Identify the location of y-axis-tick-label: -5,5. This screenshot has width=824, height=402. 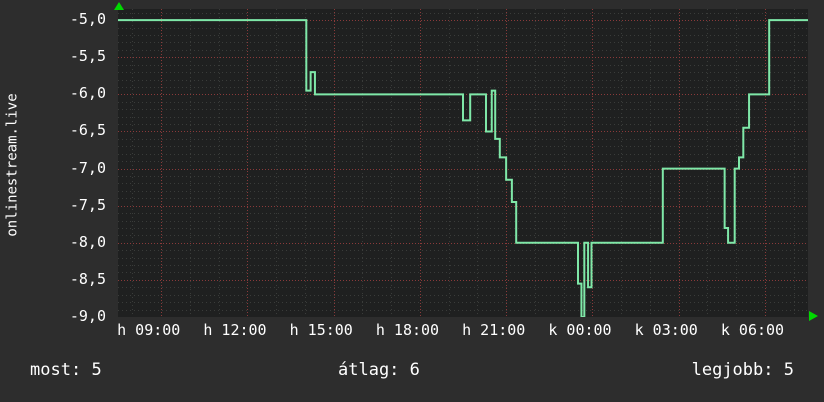
(87, 56).